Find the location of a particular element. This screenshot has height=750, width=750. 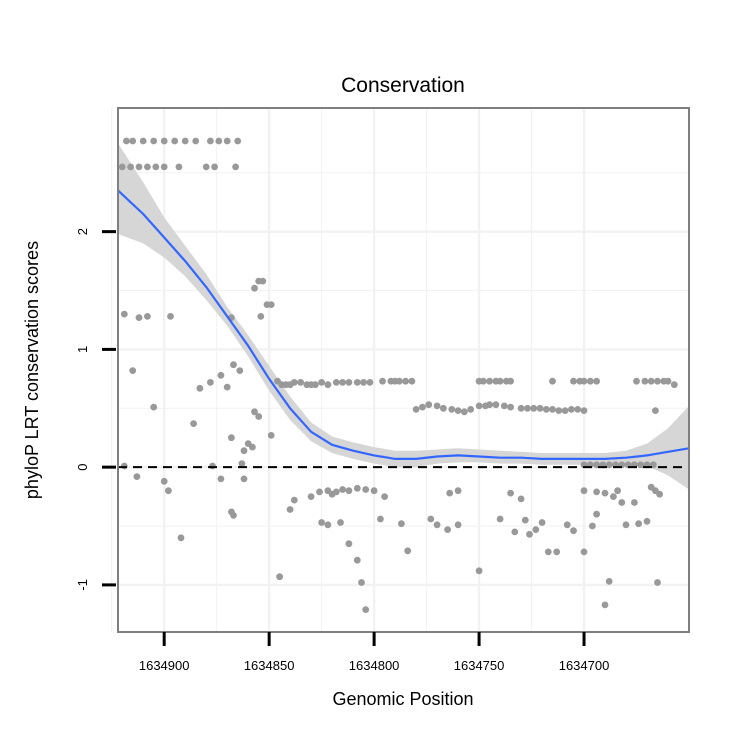

x-axis: 1634900 1634850 1634800 1634750 1634700 is located at coordinates (374, 652).